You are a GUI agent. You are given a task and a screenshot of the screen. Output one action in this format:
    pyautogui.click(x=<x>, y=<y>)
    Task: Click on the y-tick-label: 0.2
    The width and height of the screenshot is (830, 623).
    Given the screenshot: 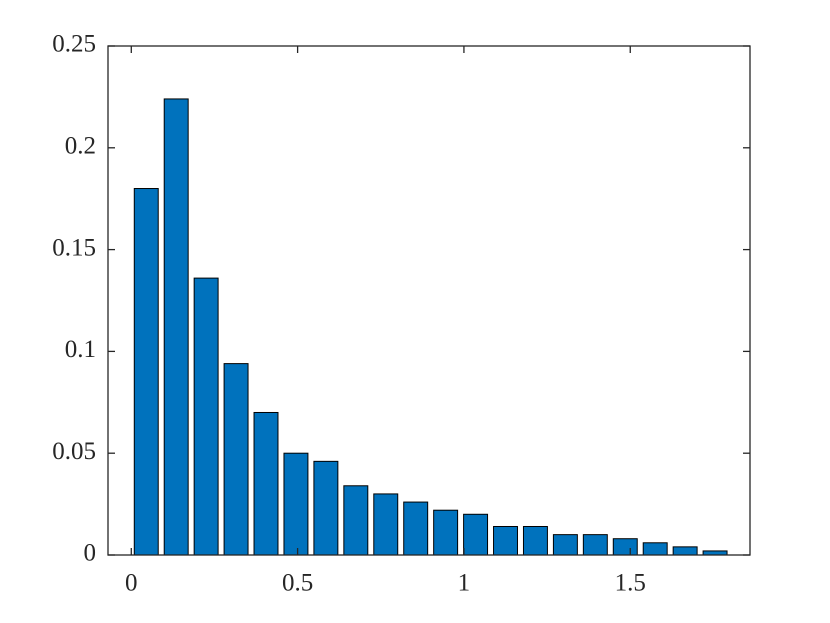 What is the action you would take?
    pyautogui.click(x=80, y=146)
    